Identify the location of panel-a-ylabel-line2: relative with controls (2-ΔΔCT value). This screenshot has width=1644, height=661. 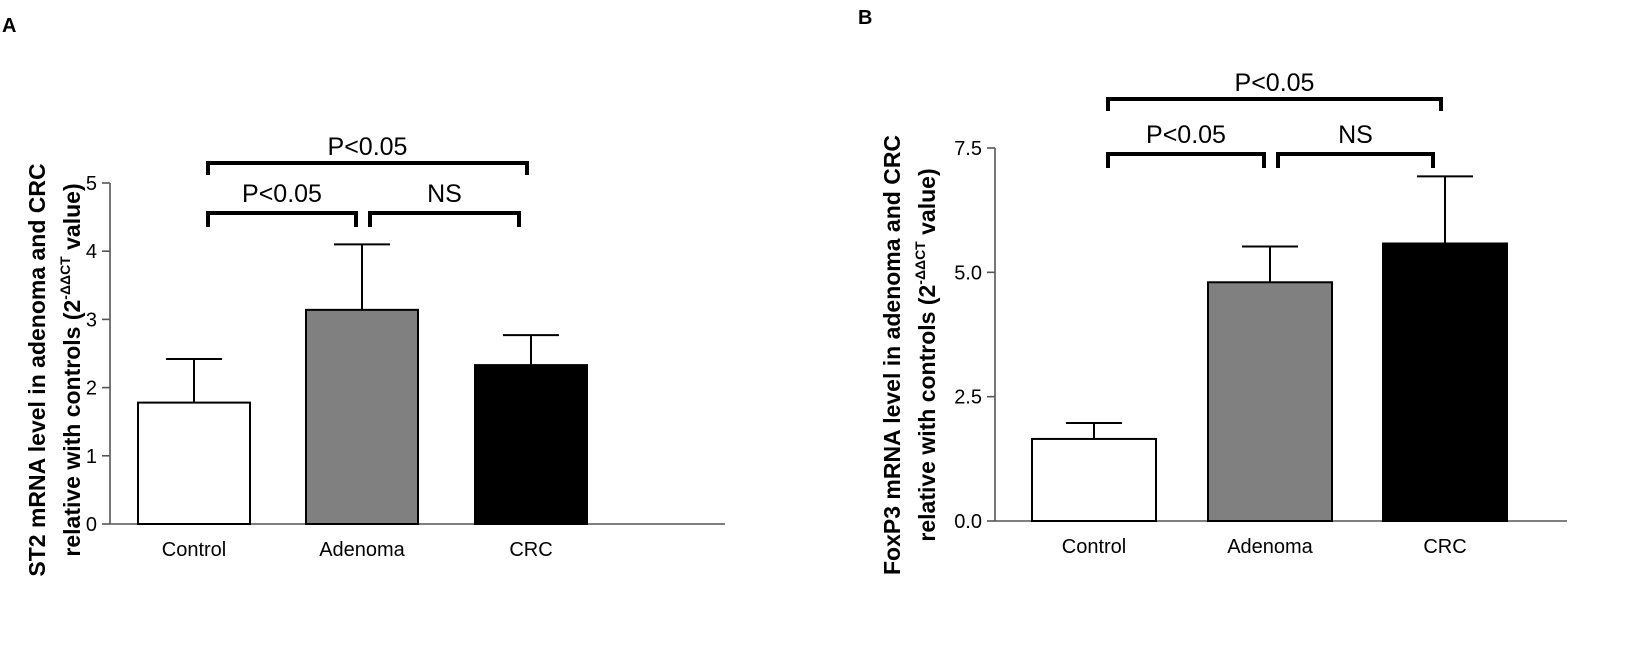
(71, 369).